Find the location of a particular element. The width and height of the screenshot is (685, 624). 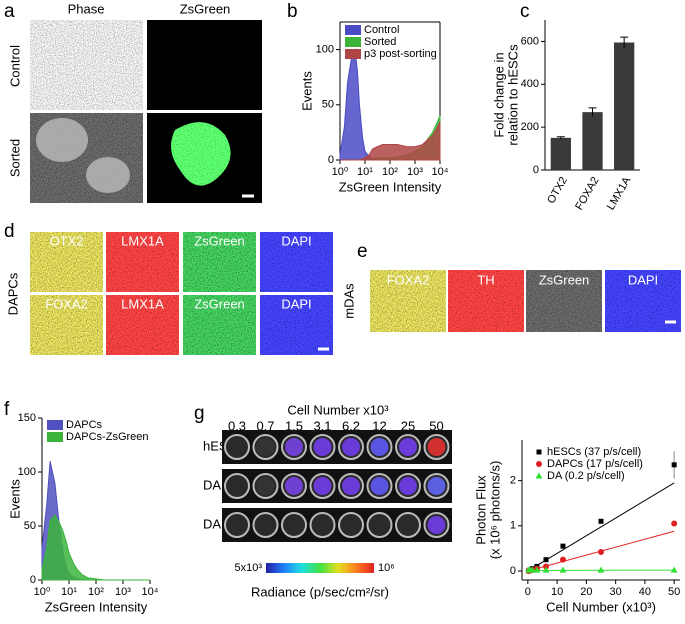

panel-label: g is located at coordinates (199, 413).